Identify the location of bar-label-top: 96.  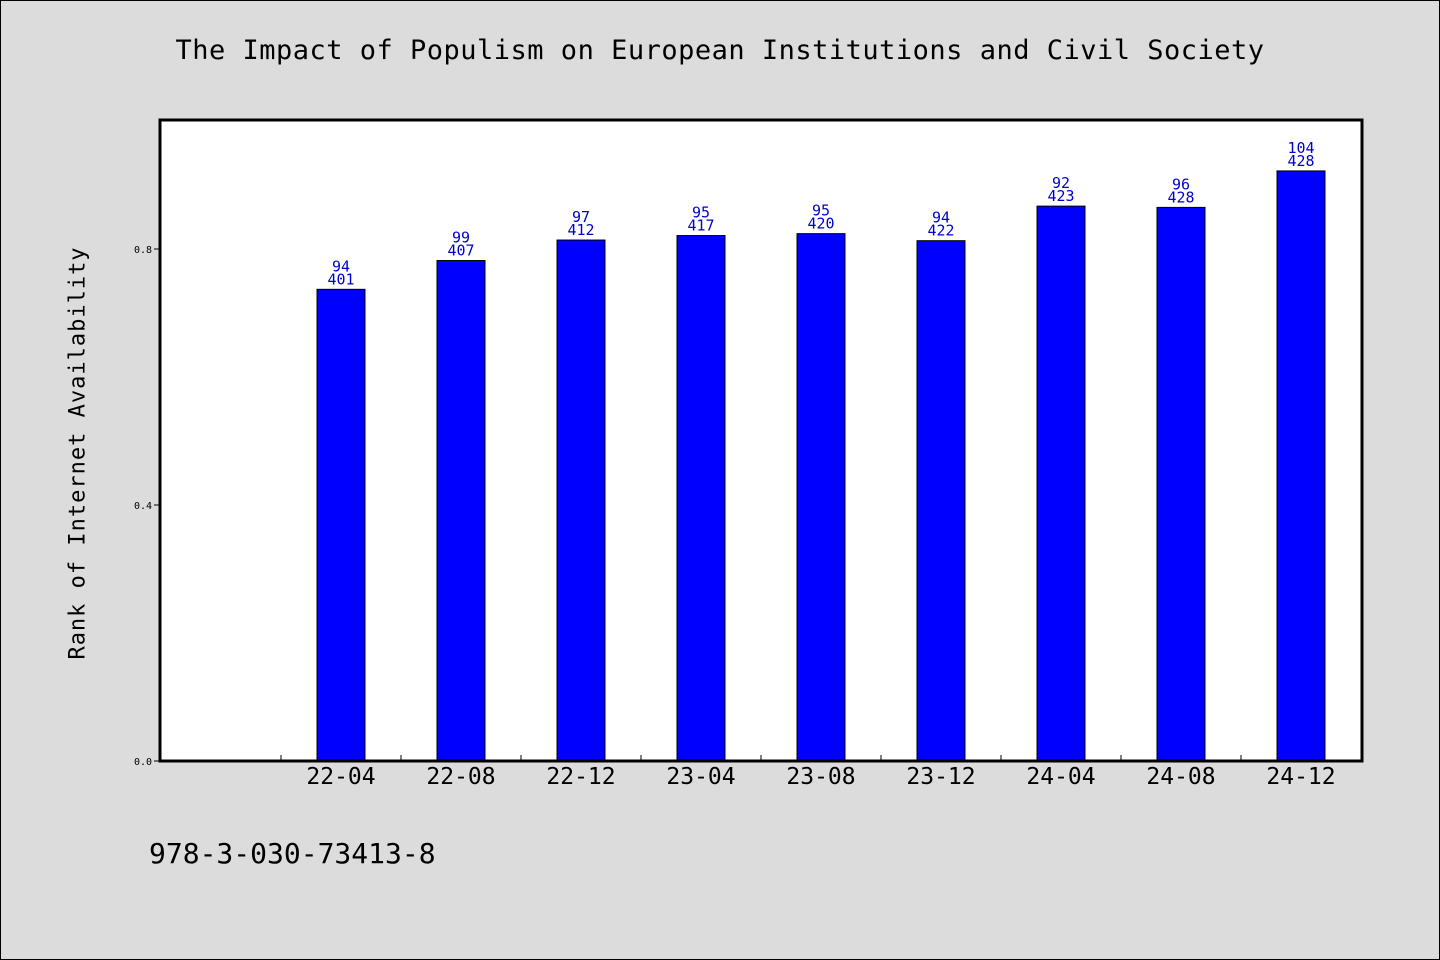
(1181, 184).